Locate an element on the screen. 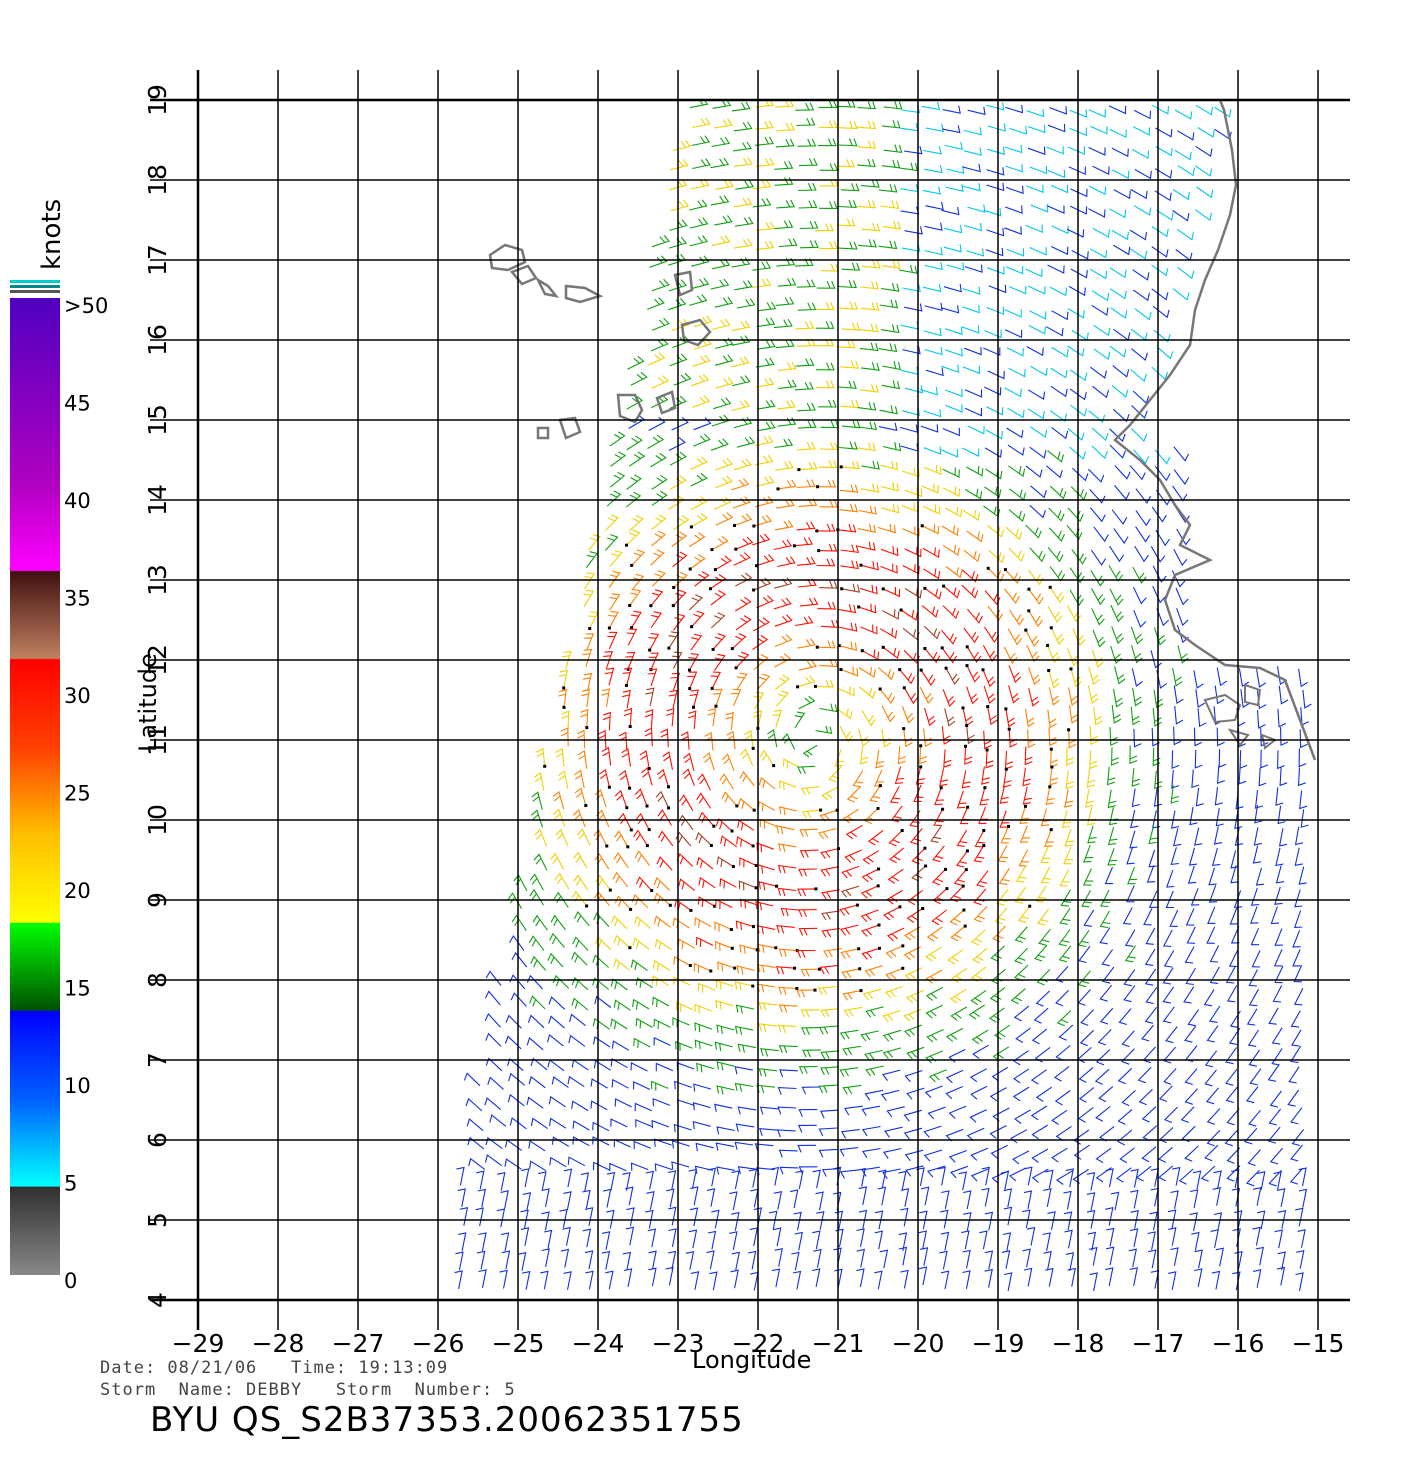 The image size is (1420, 1480). y-tick-label: 16 is located at coordinates (157, 340).